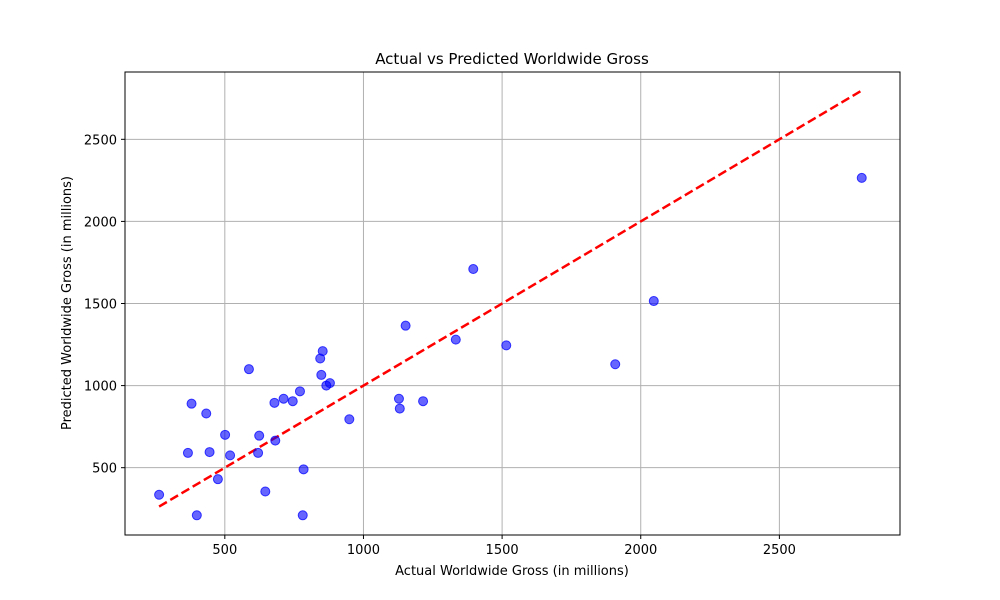 Image resolution: width=1000 pixels, height=600 pixels. I want to click on y-axis-label: Predicted Worldwide Gross (in millions), so click(67, 303).